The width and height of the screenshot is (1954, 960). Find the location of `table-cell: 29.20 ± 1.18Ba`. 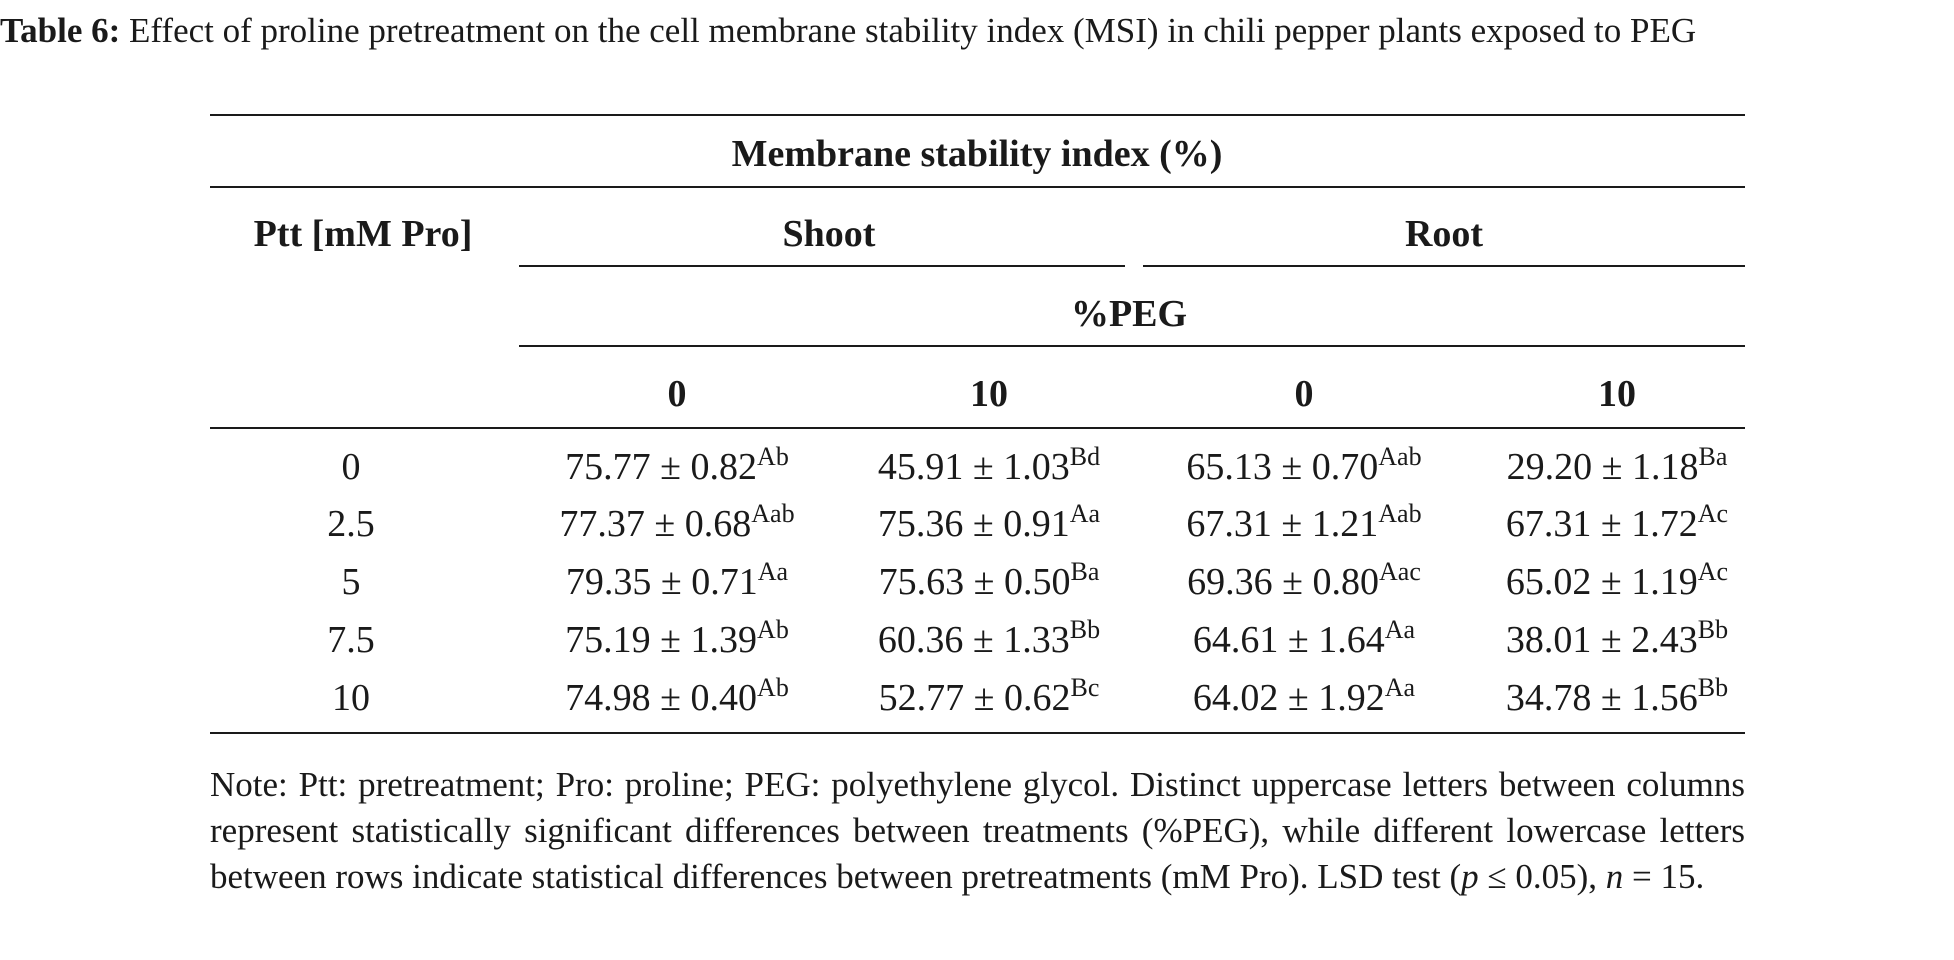

table-cell: 29.20 ± 1.18Ba is located at coordinates (1617, 465).